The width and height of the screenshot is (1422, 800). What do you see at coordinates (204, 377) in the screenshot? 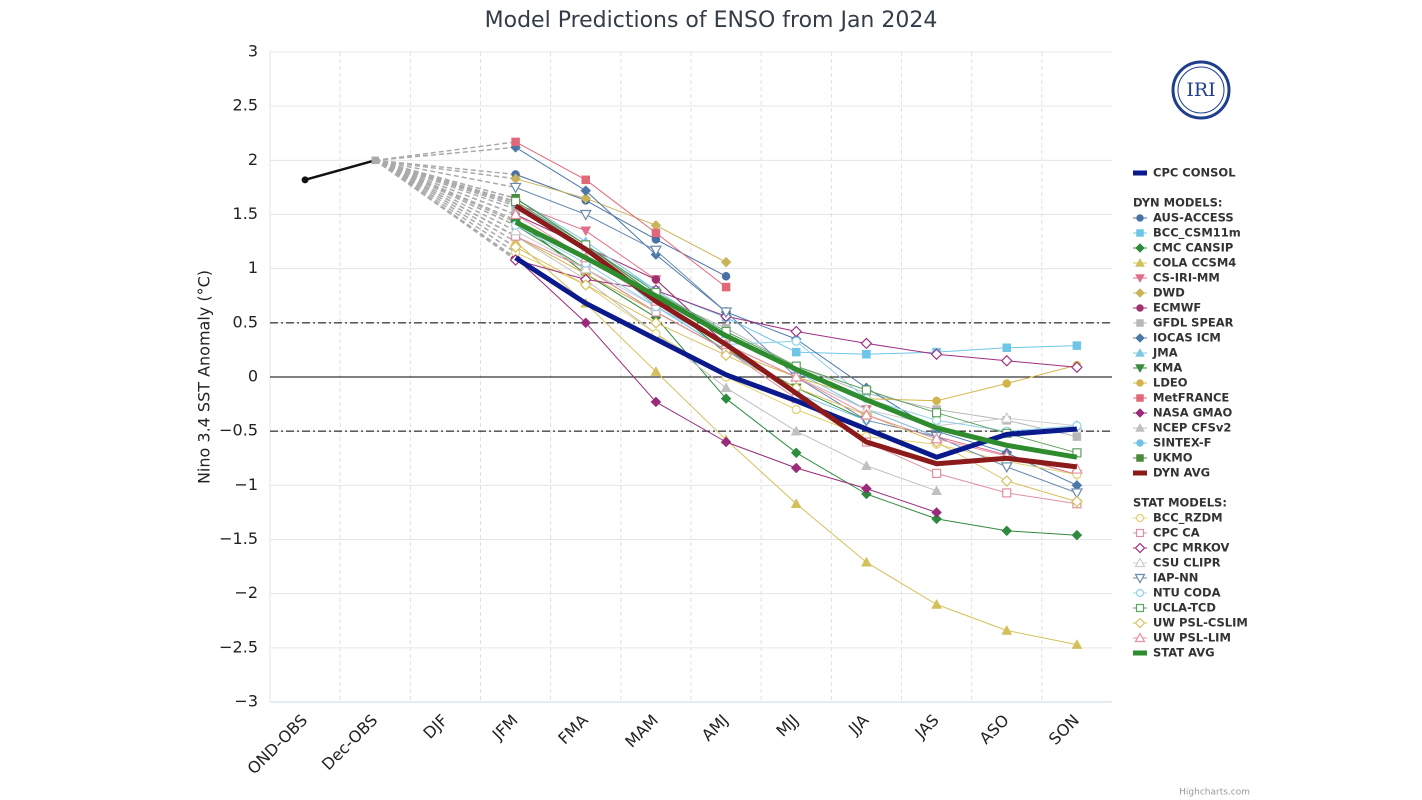
I see `y-axis-label: Nino 3.4 SST Anomaly (°C)` at bounding box center [204, 377].